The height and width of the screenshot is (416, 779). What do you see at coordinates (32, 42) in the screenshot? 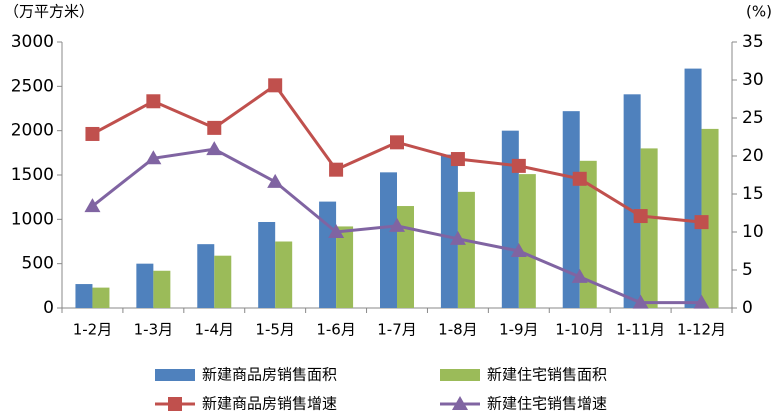
I see `y-tick-label: 3000` at bounding box center [32, 42].